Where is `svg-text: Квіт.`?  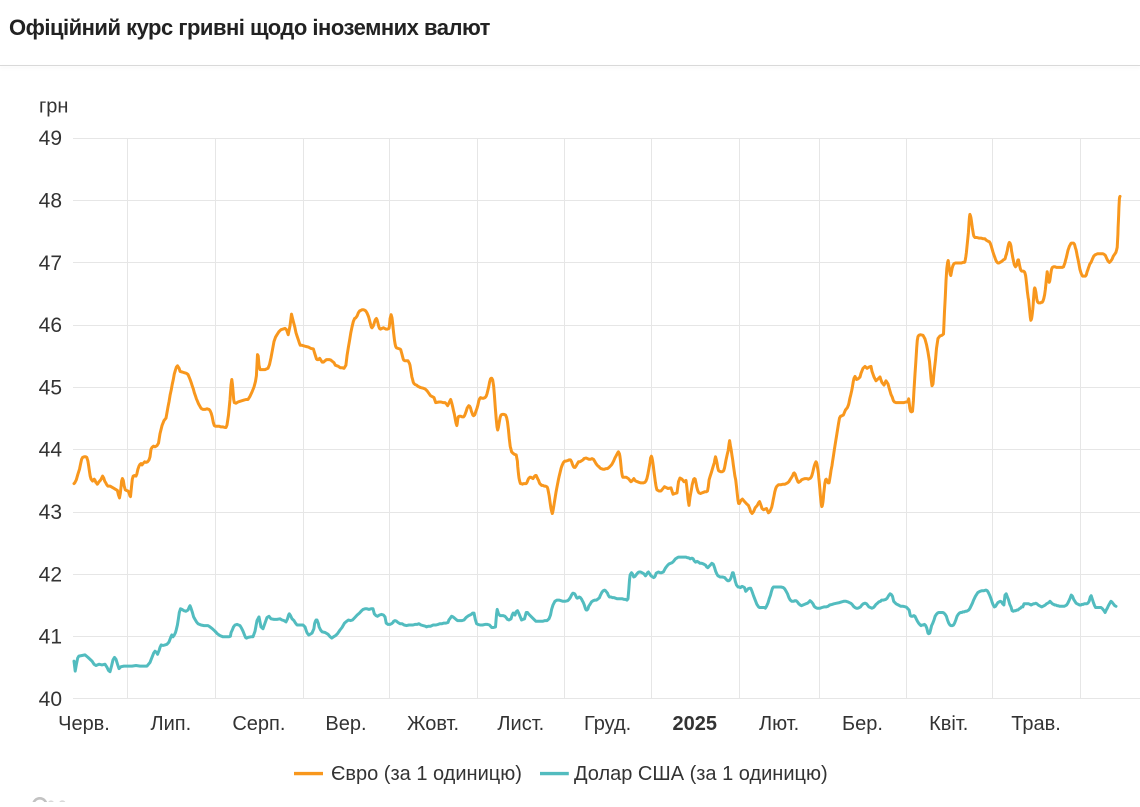 svg-text: Квіт. is located at coordinates (948, 724).